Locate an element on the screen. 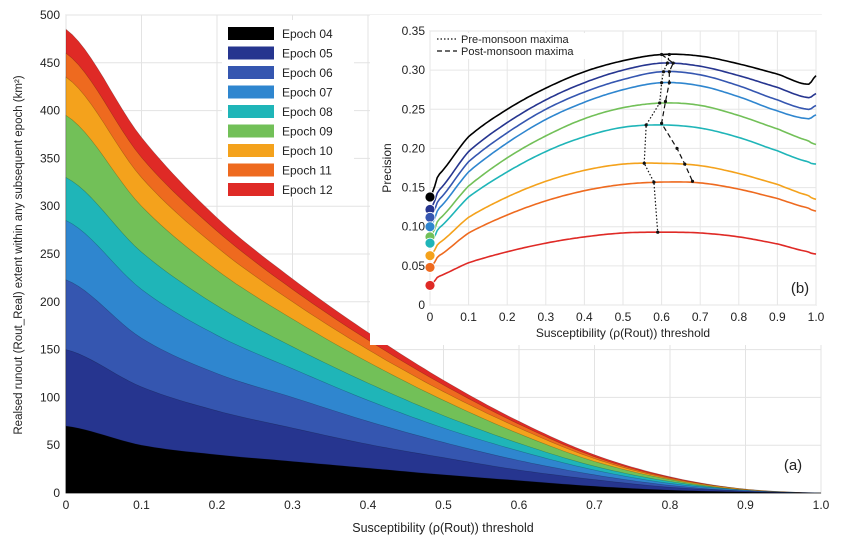 Image resolution: width=844 pixels, height=540 pixels. panel-a-y-tick-label: 50 is located at coordinates (54, 445).